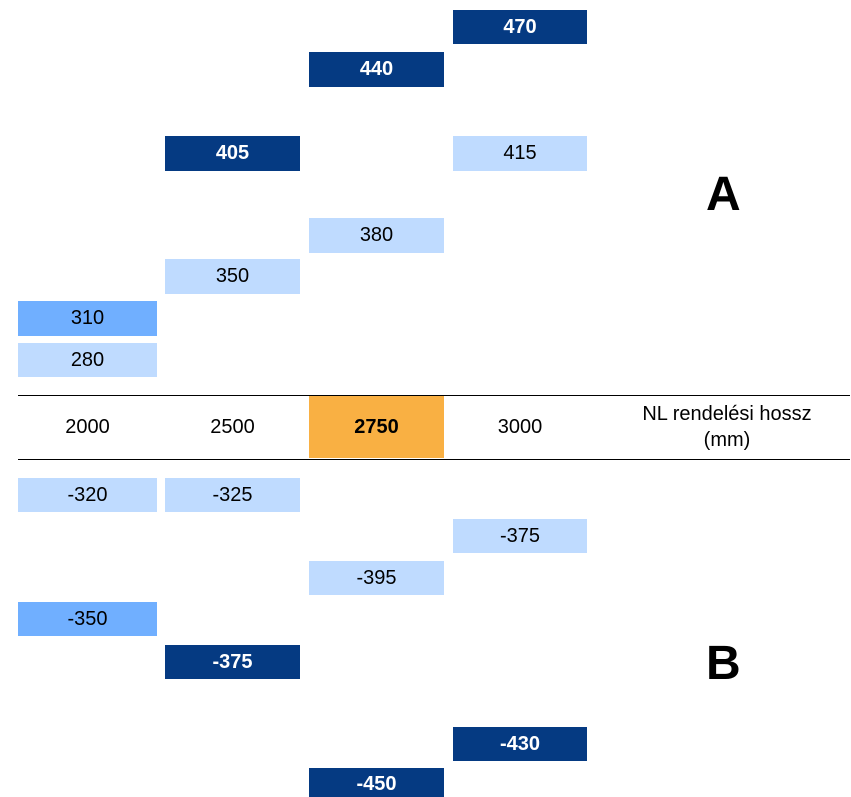 The width and height of the screenshot is (851, 797). Describe the element at coordinates (232, 276) in the screenshot. I see `value-a-2500-low: 350` at that location.